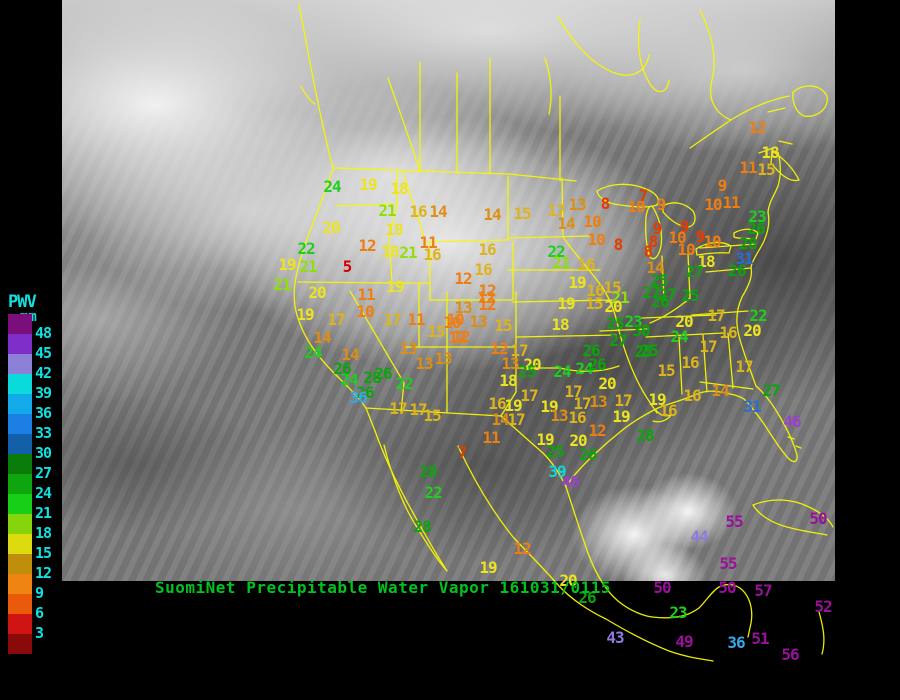 This screenshot has height=700, width=900. I want to click on station-pwv-value: 50, so click(662, 587).